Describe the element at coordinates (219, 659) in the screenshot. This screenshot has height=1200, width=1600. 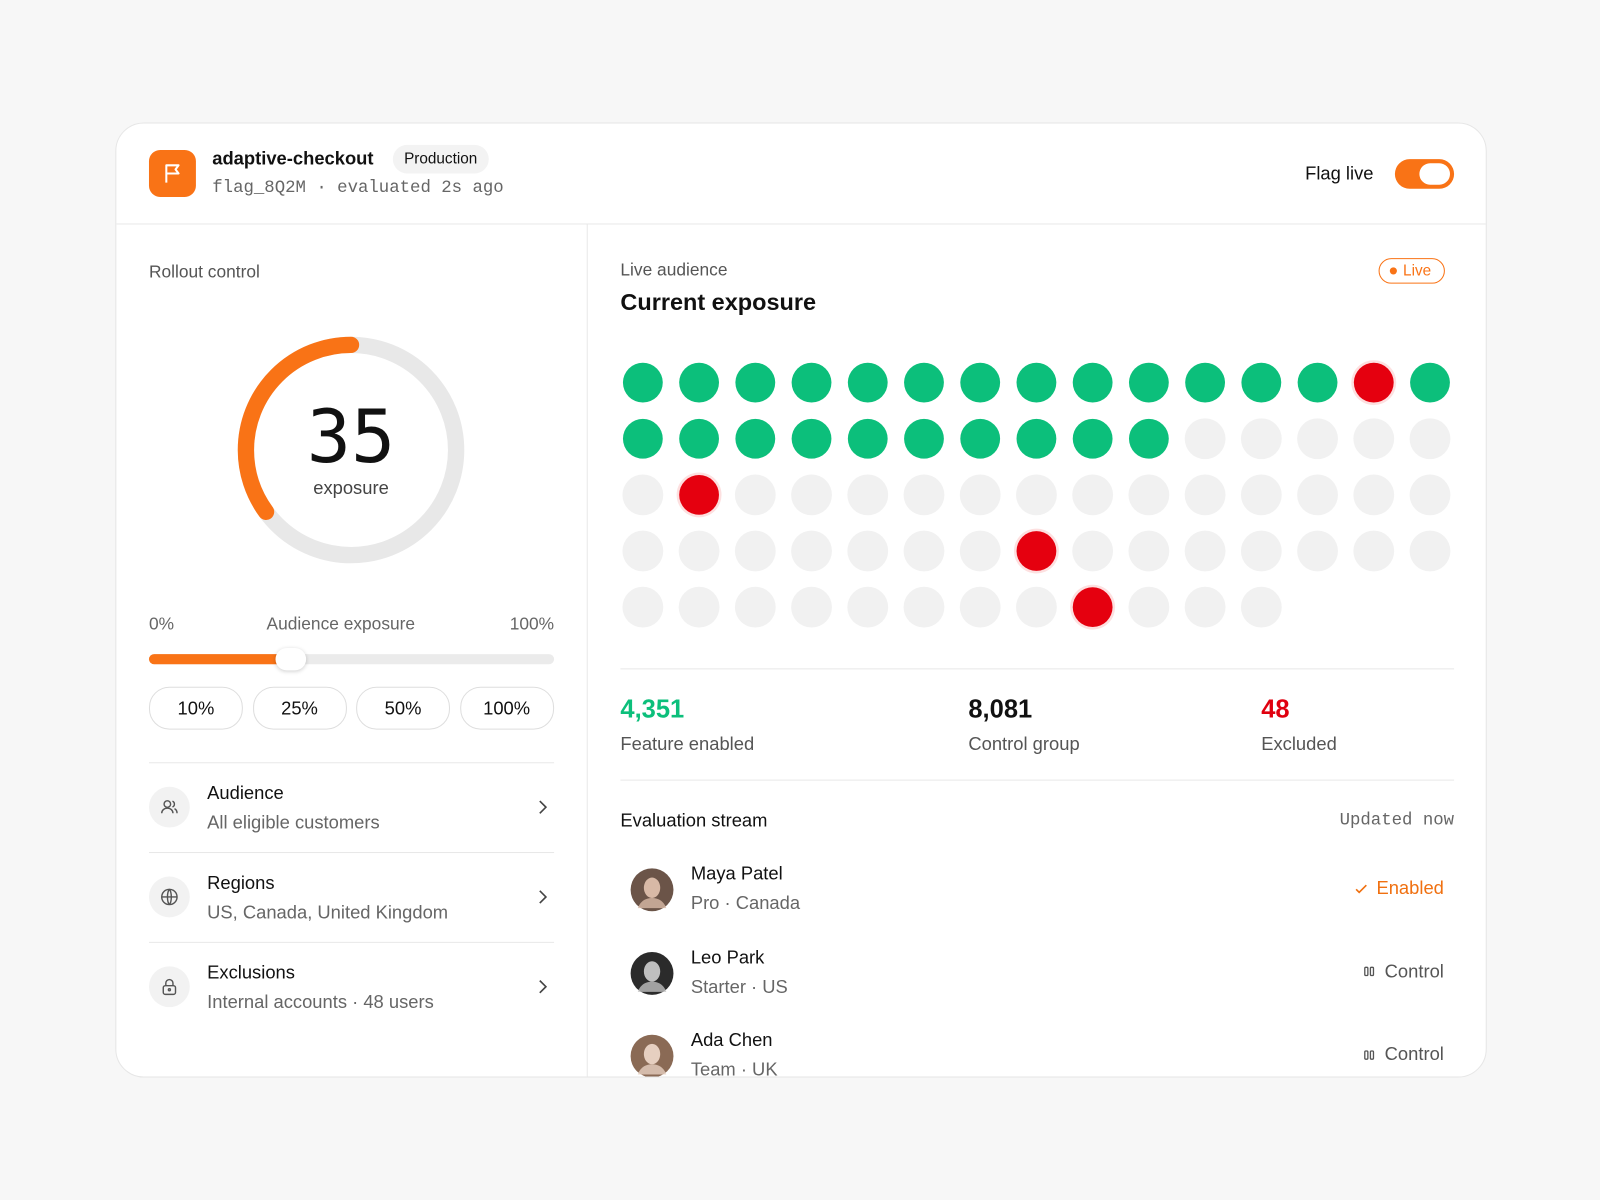
I see `slider-fill` at that location.